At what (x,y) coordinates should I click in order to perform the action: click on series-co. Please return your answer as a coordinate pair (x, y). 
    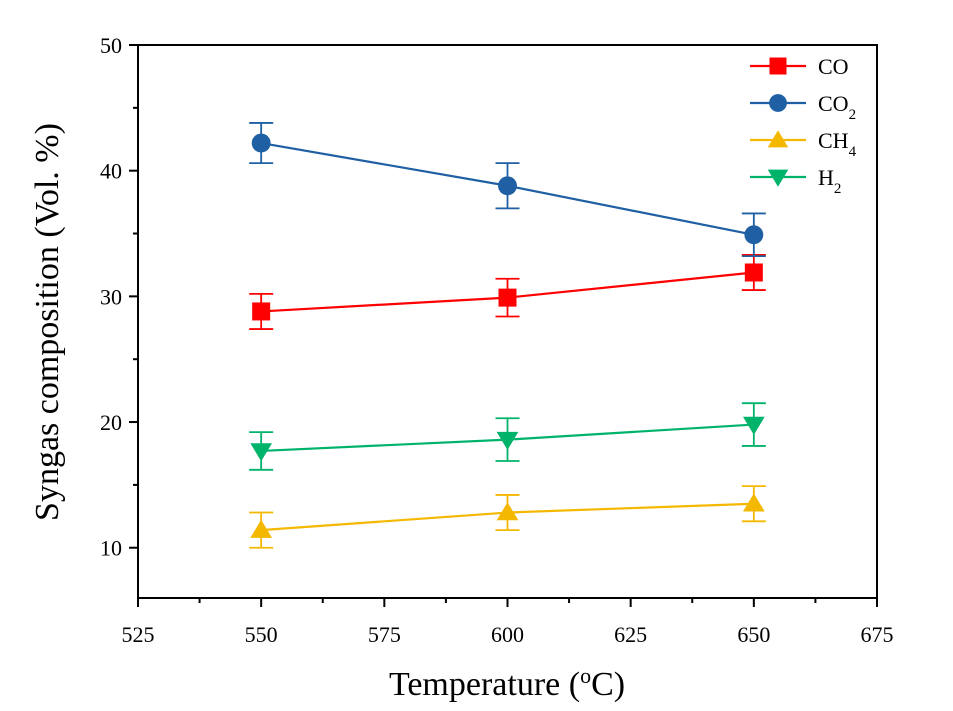
    Looking at the image, I should click on (507, 291).